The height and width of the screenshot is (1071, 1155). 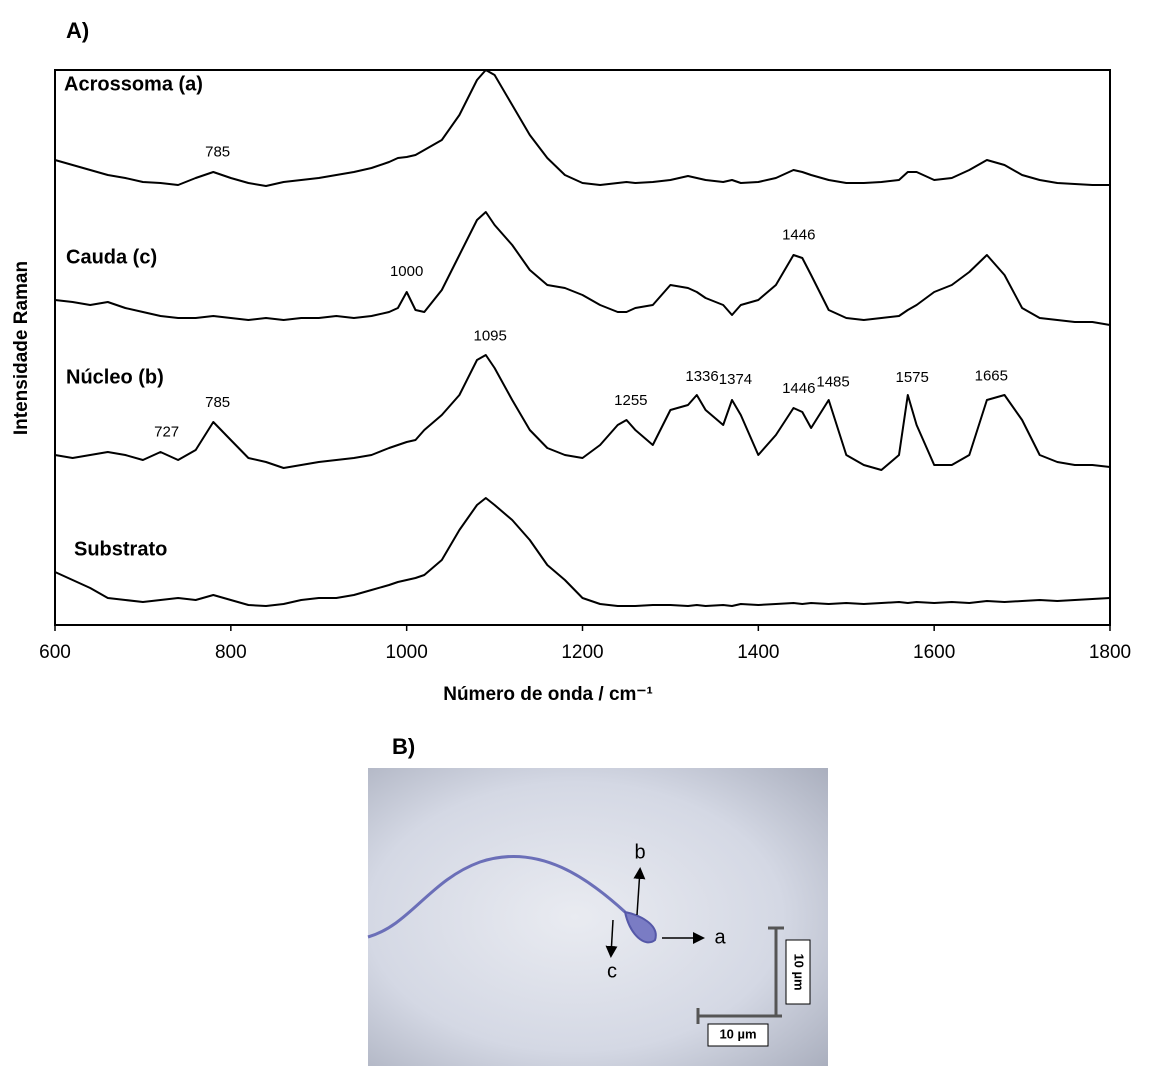 I want to click on point-label: b, so click(x=639, y=852).